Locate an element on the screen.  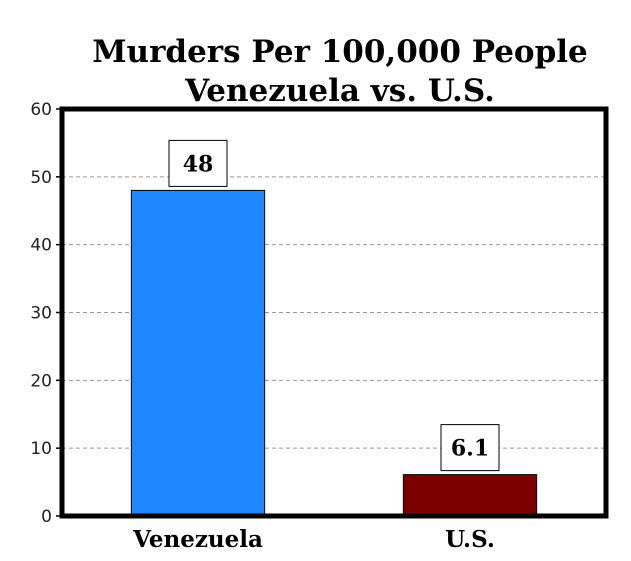
y-tick-label: 40 is located at coordinates (41, 246).